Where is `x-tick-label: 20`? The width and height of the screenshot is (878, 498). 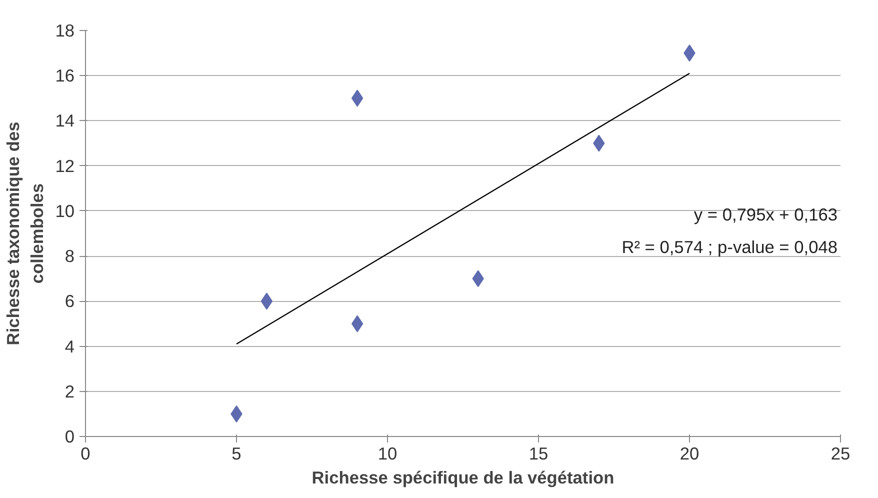 x-tick-label: 20 is located at coordinates (690, 454).